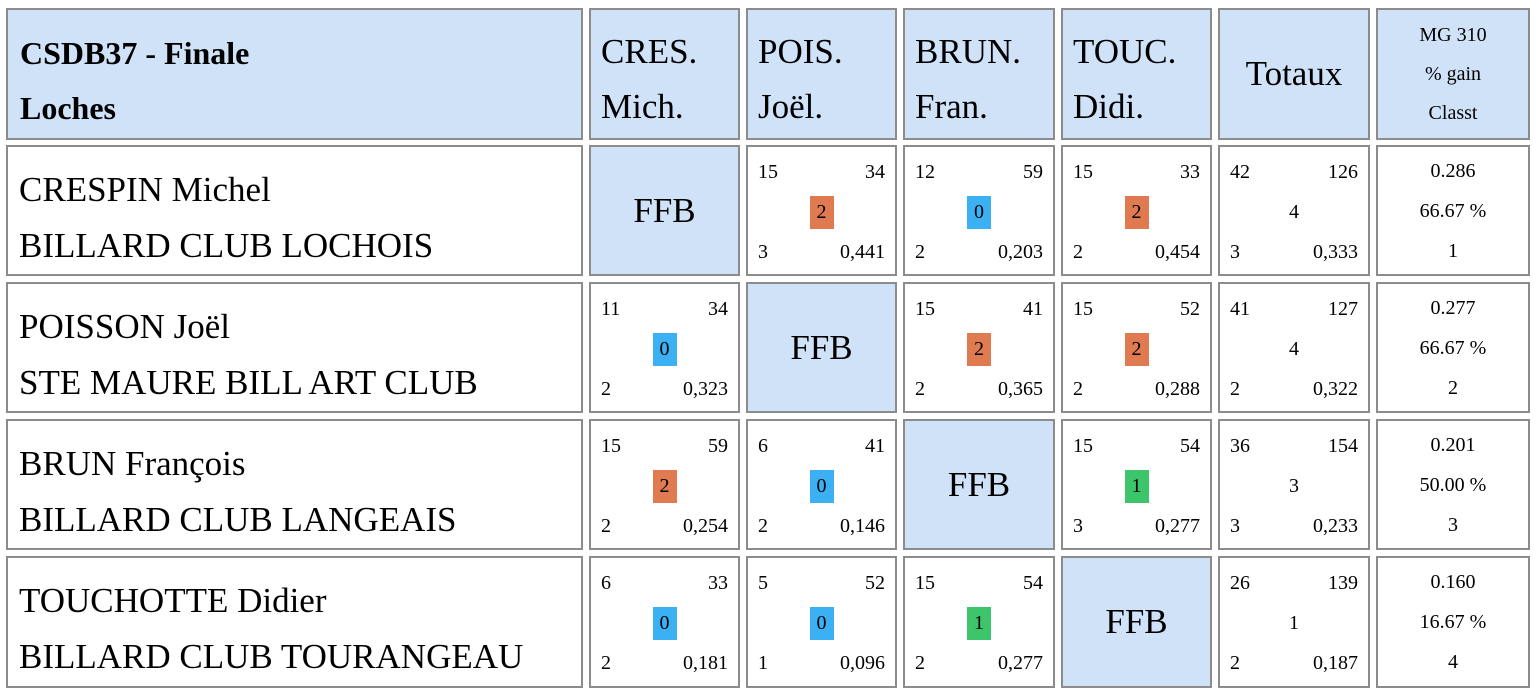  What do you see at coordinates (979, 210) in the screenshot?
I see `match-cell: 12 59 0 2 0,203` at bounding box center [979, 210].